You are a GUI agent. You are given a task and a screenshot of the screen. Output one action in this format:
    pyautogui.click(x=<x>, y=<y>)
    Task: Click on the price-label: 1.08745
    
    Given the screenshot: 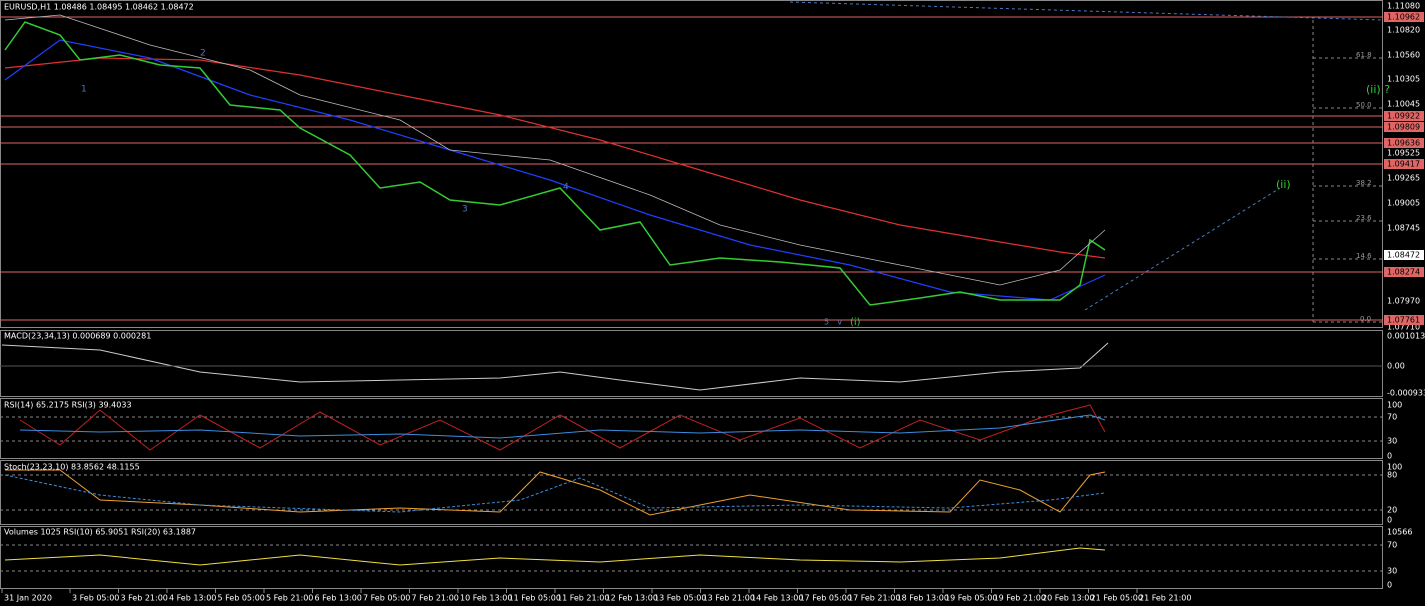 What is the action you would take?
    pyautogui.click(x=1403, y=228)
    